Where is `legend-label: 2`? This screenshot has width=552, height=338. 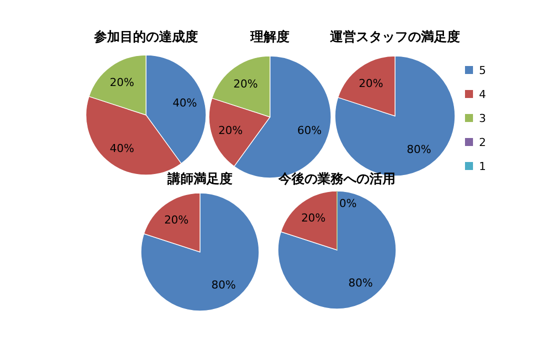 legend-label: 2 is located at coordinates (482, 142).